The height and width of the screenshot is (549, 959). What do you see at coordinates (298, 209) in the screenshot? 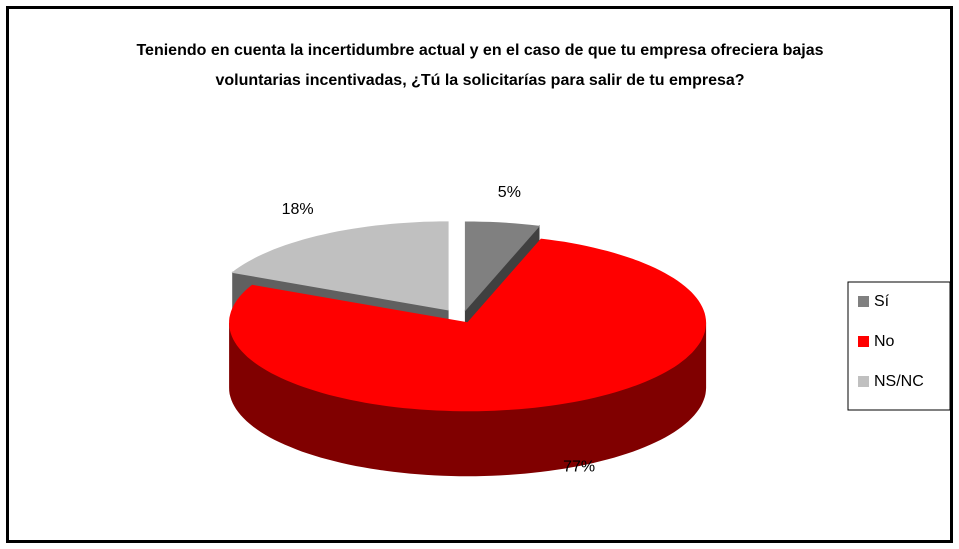
I see `data-label: 18%` at bounding box center [298, 209].